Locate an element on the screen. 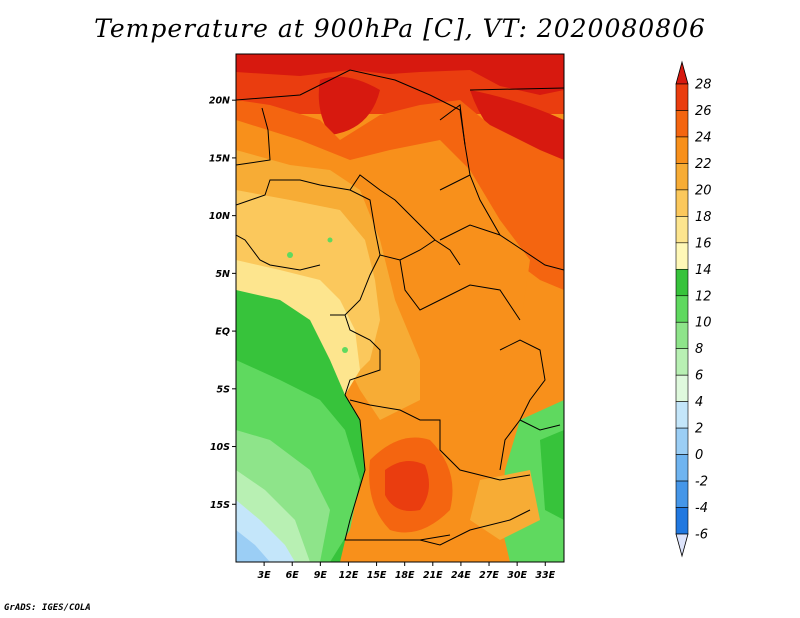 The height and width of the screenshot is (618, 800). lon-tick-label: 3E is located at coordinates (265, 575).